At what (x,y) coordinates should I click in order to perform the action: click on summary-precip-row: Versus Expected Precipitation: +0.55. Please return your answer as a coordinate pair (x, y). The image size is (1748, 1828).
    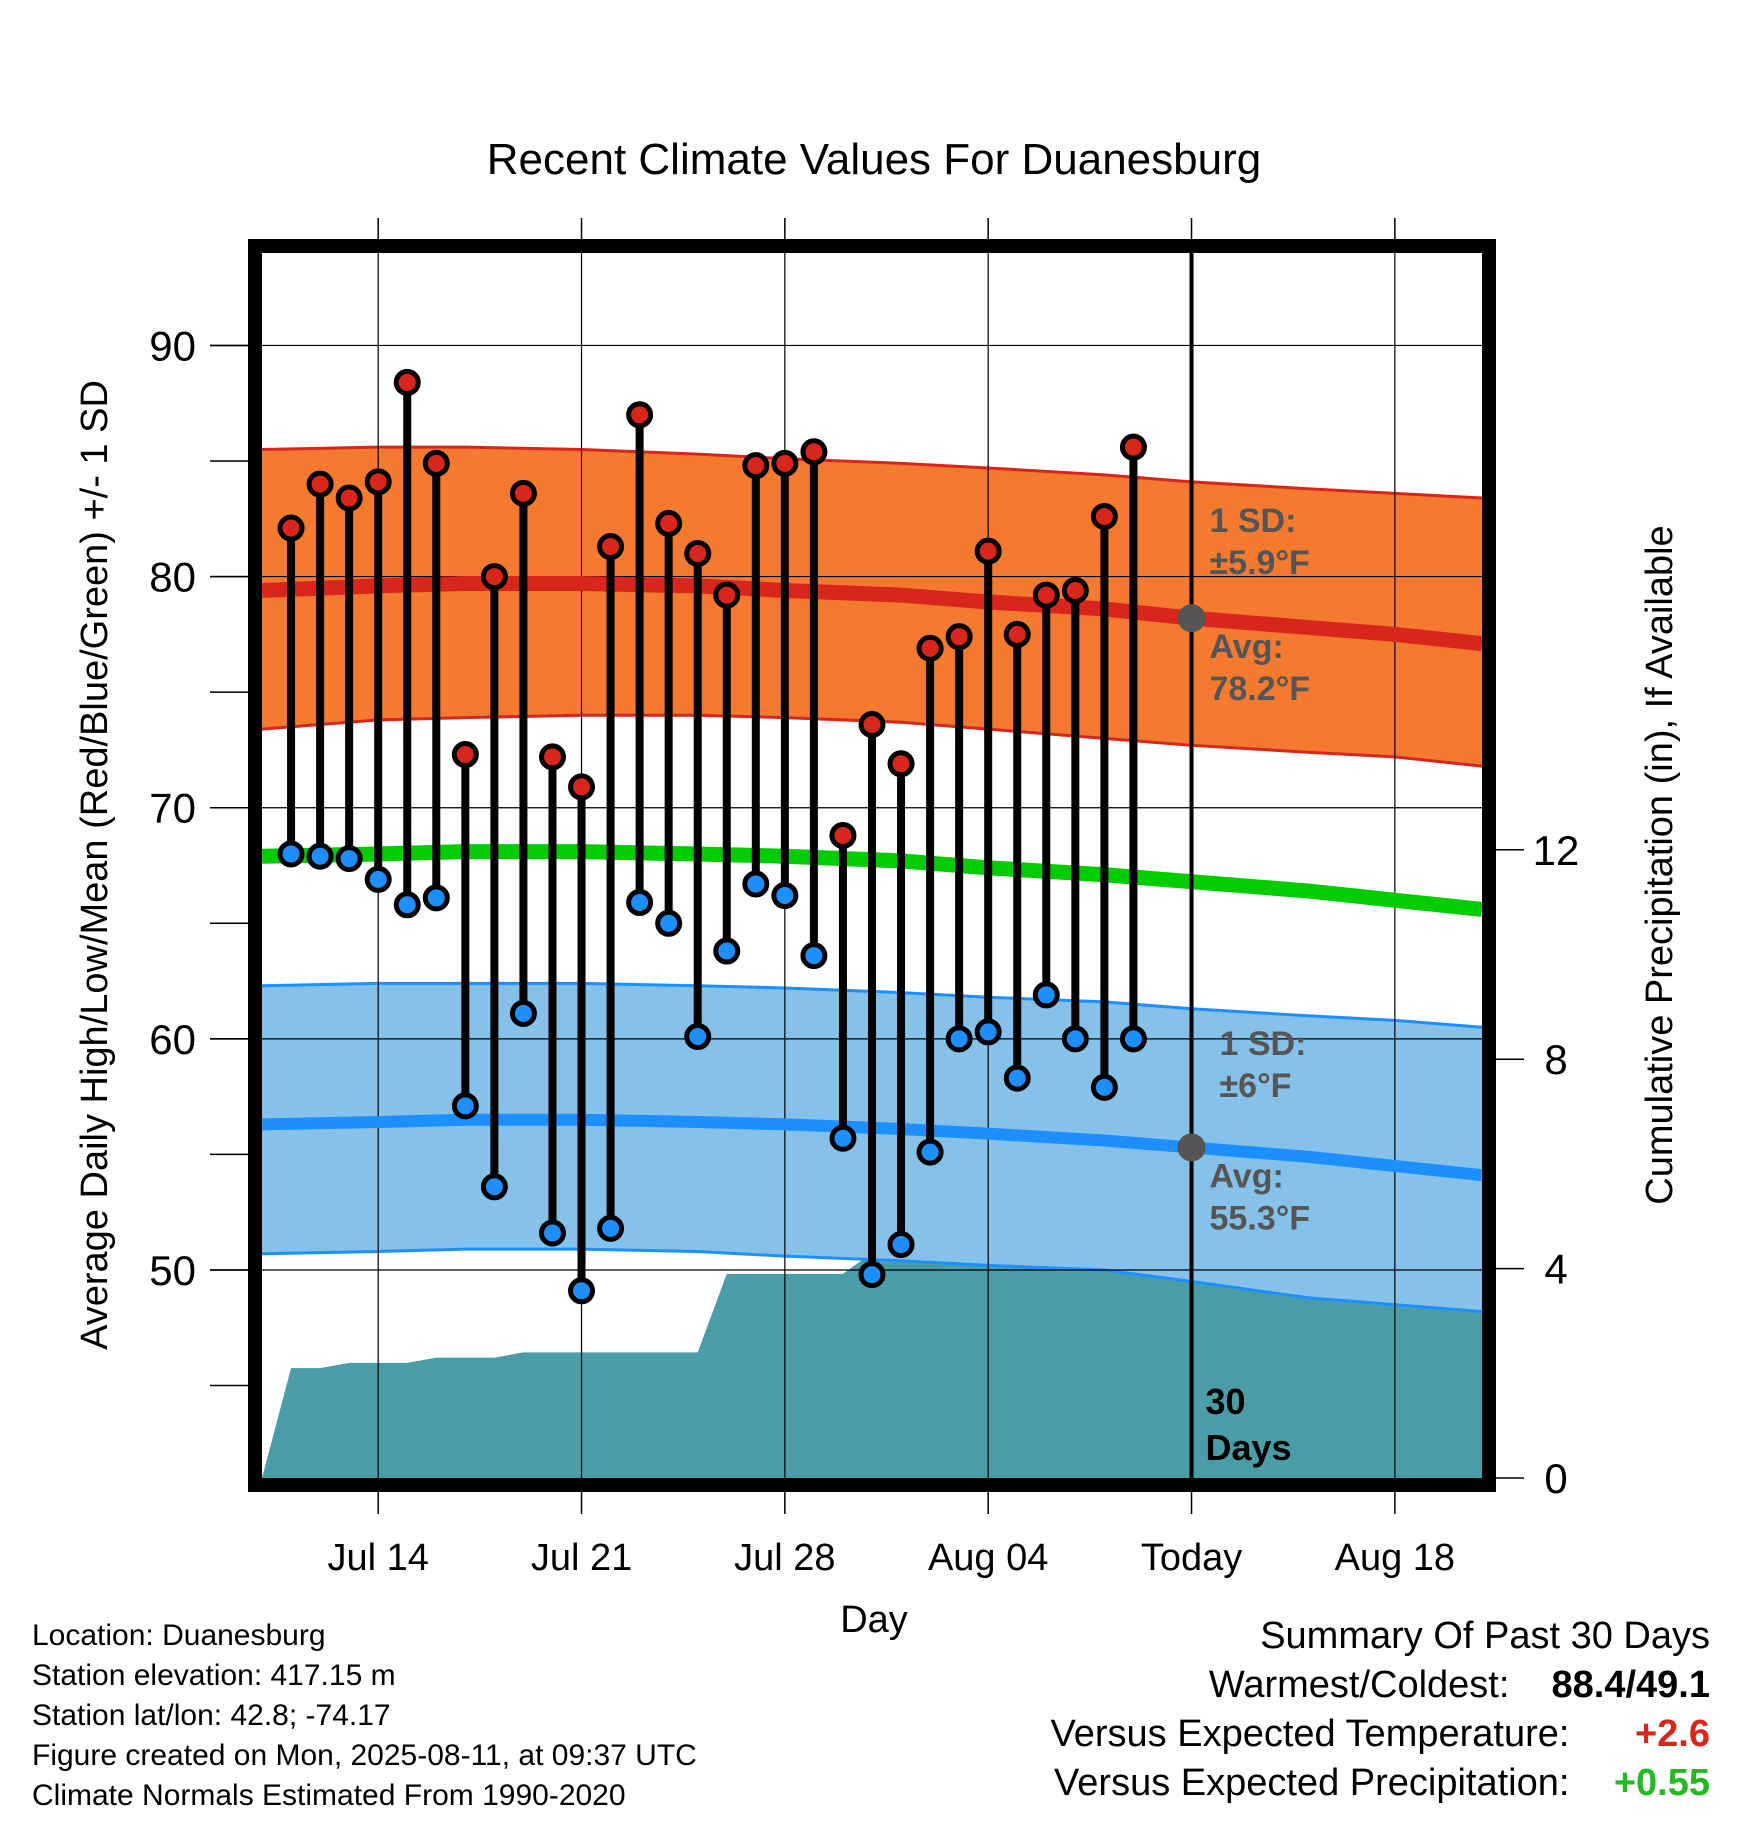
    Looking at the image, I should click on (1380, 1783).